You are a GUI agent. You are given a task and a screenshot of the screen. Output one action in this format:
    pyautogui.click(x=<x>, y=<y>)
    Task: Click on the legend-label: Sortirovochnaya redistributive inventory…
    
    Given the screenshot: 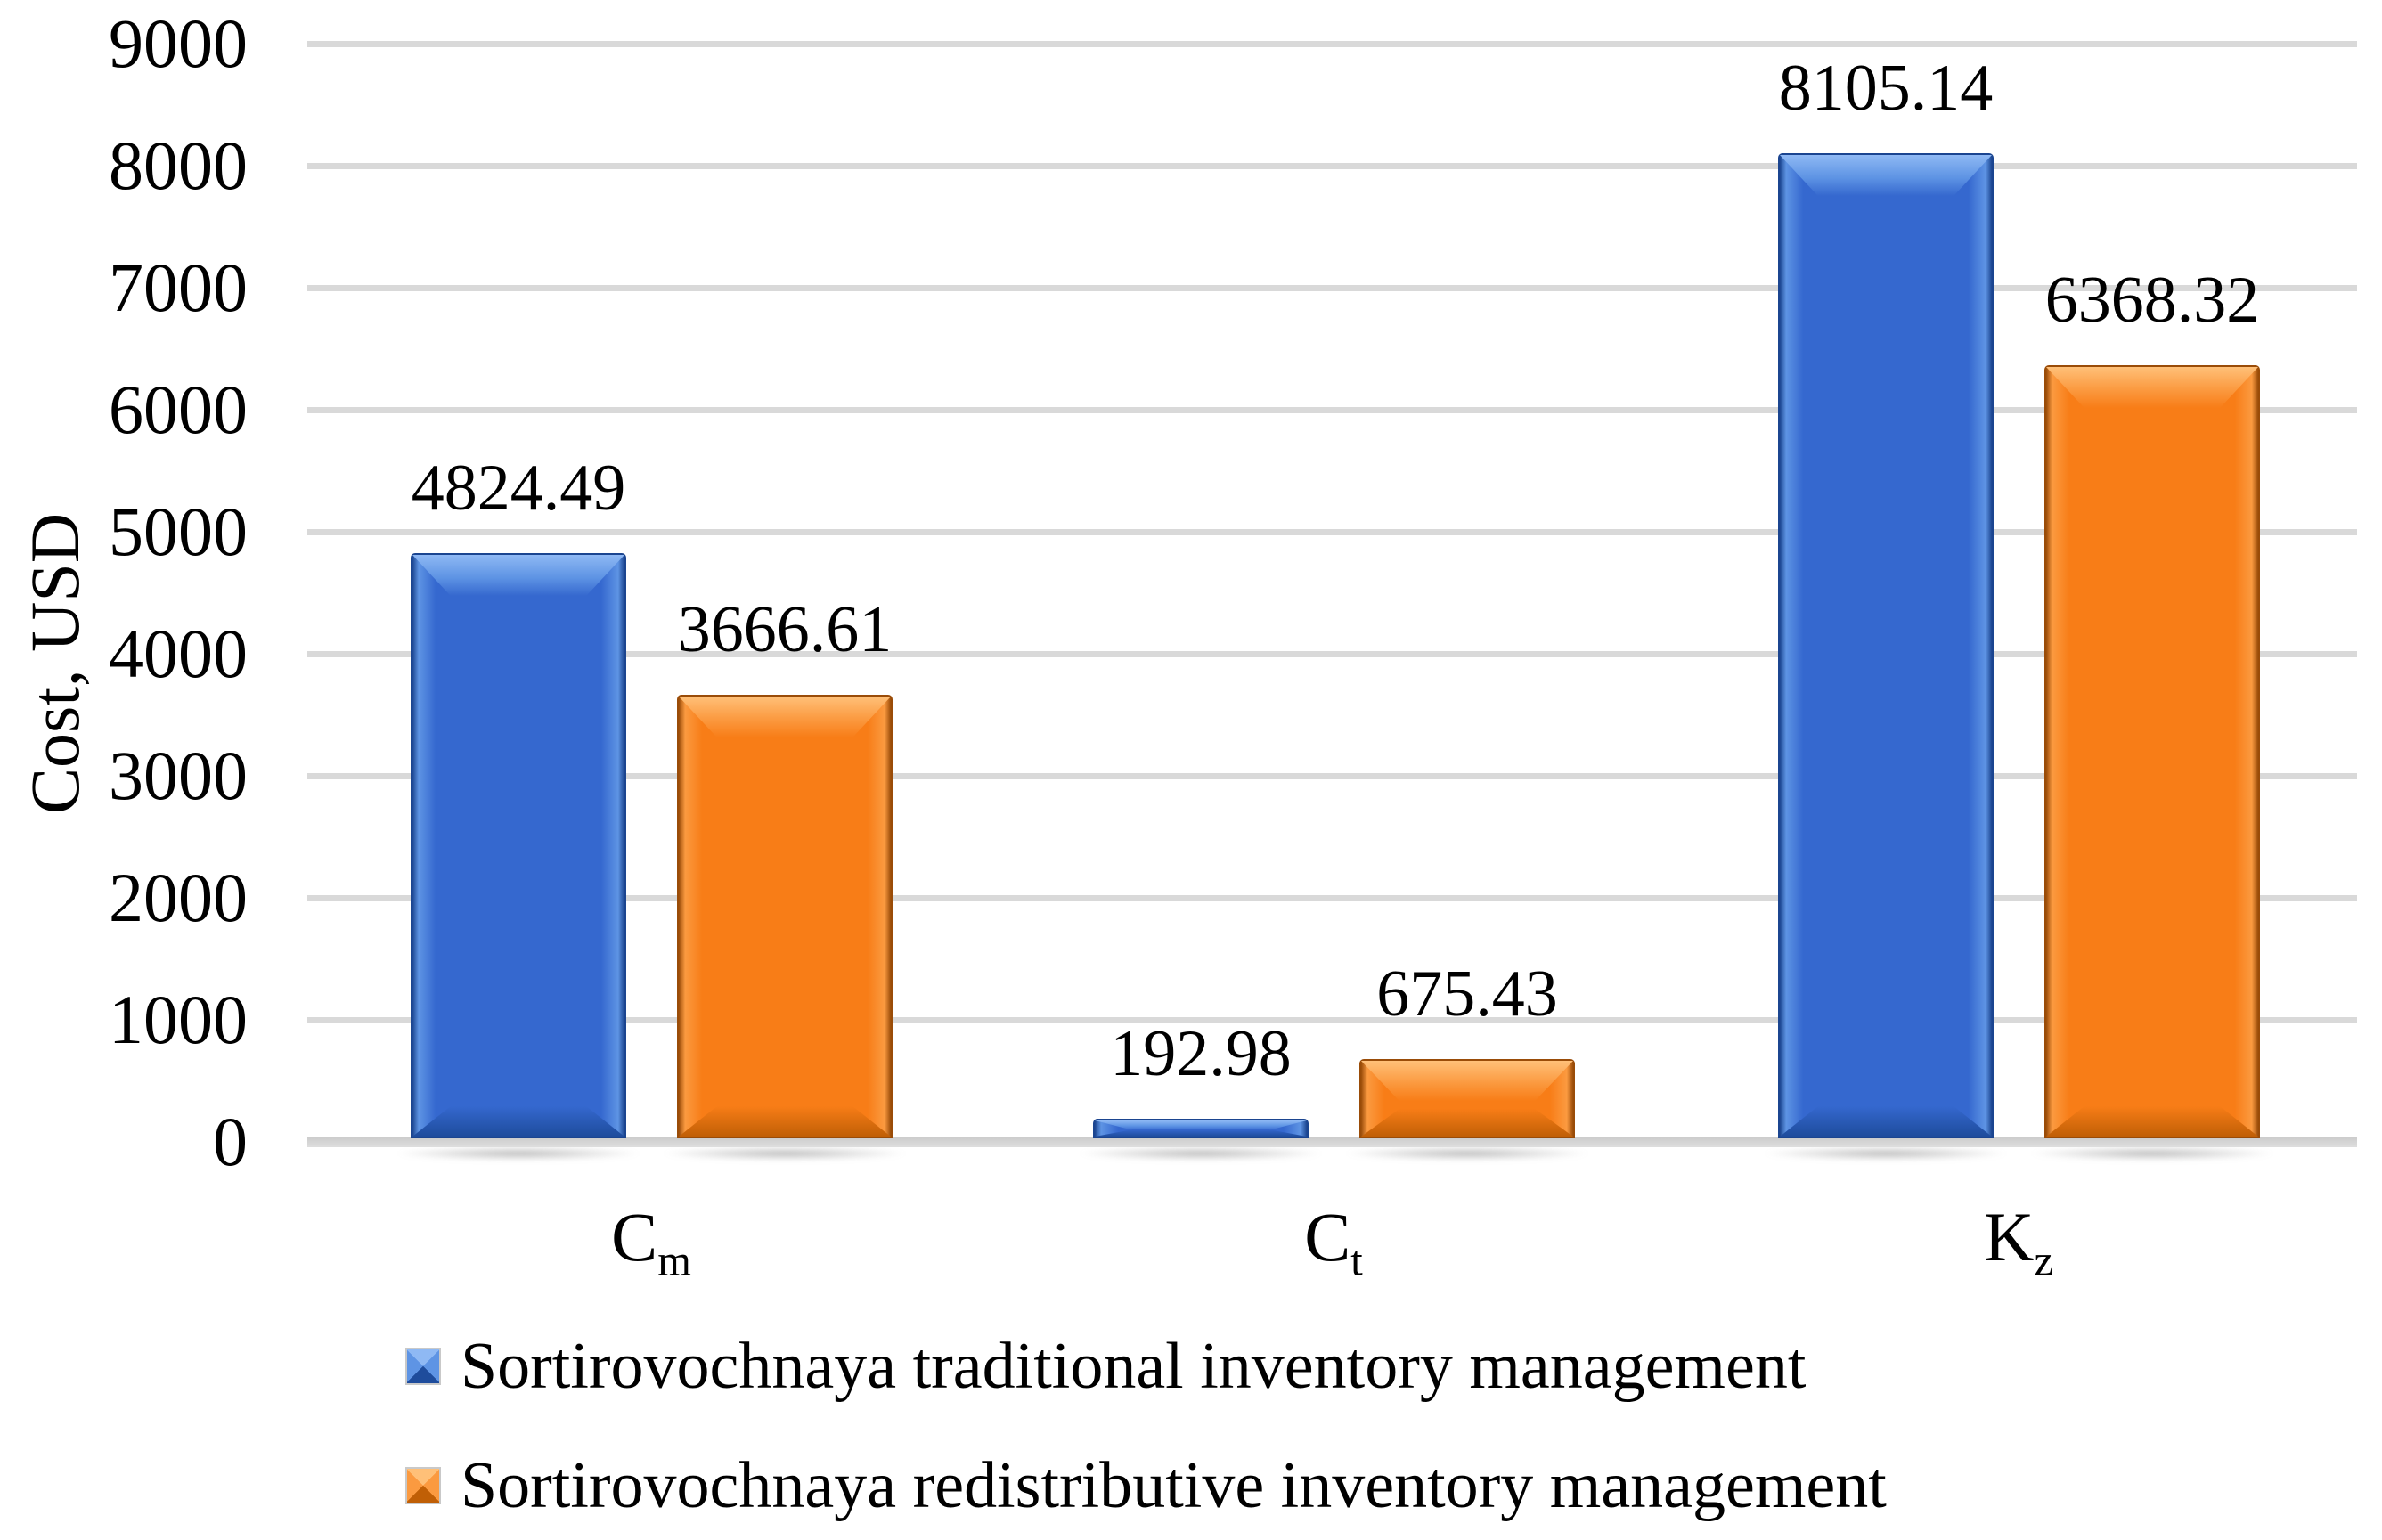 What is the action you would take?
    pyautogui.click(x=1174, y=1485)
    